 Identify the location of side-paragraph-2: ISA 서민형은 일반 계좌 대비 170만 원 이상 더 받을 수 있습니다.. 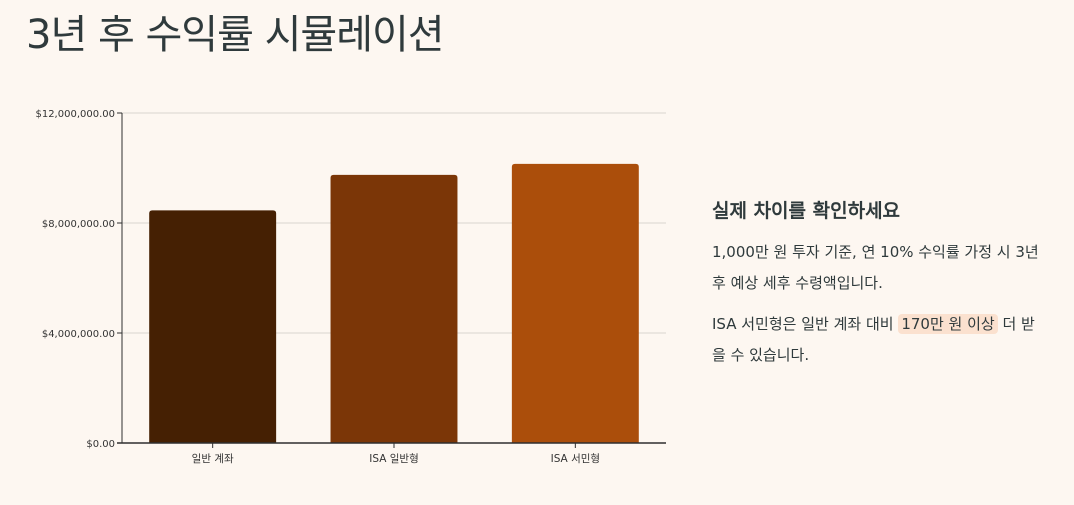
(877, 340).